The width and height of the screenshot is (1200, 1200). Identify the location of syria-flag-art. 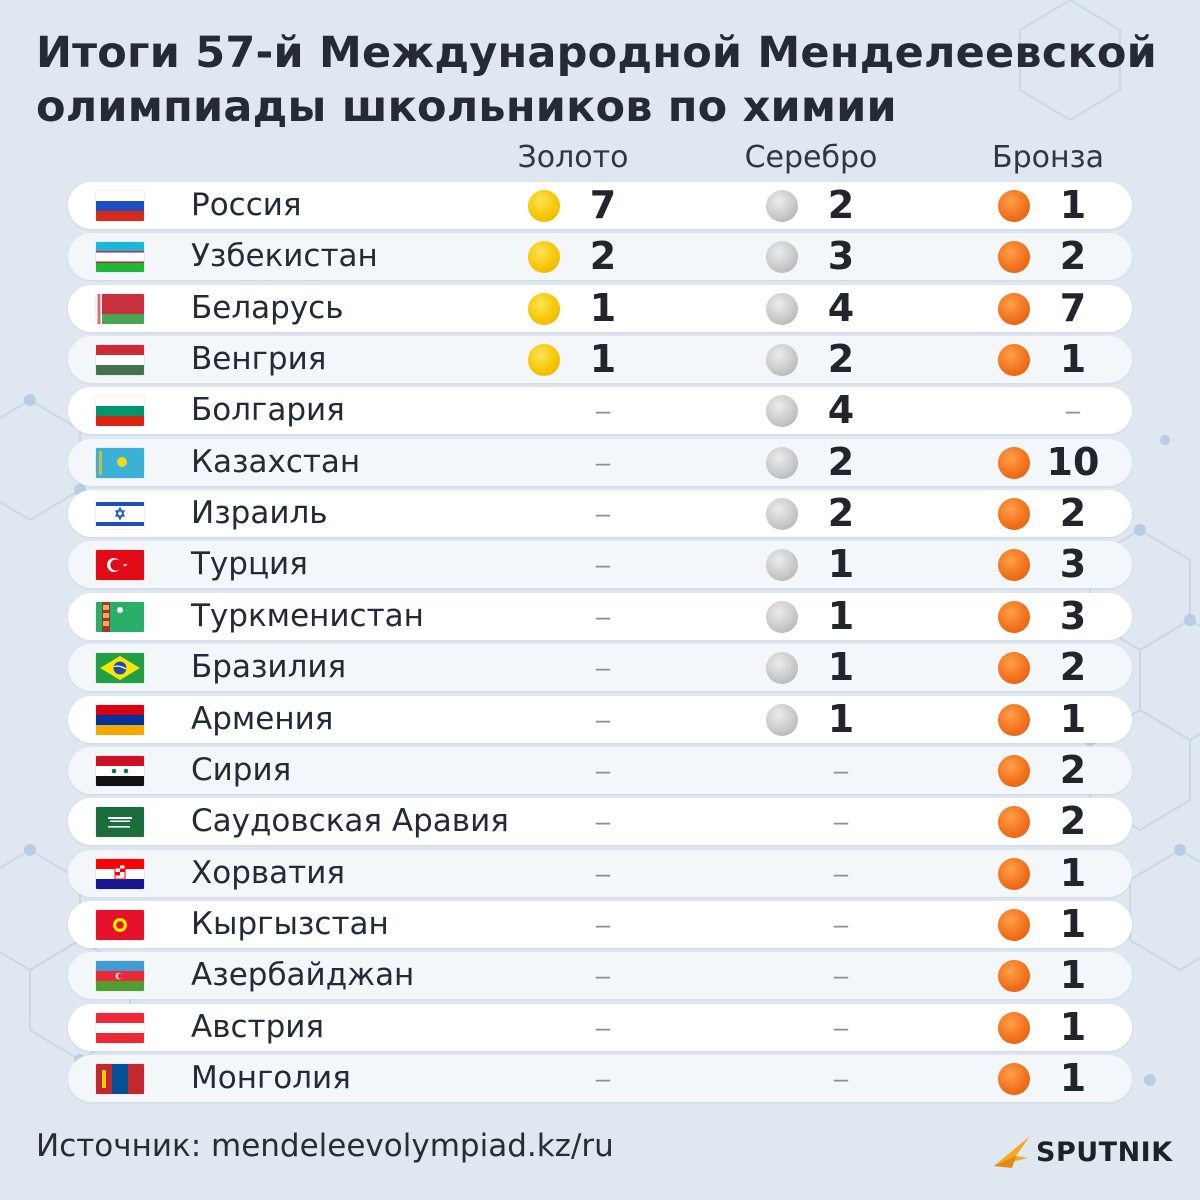
(120, 770).